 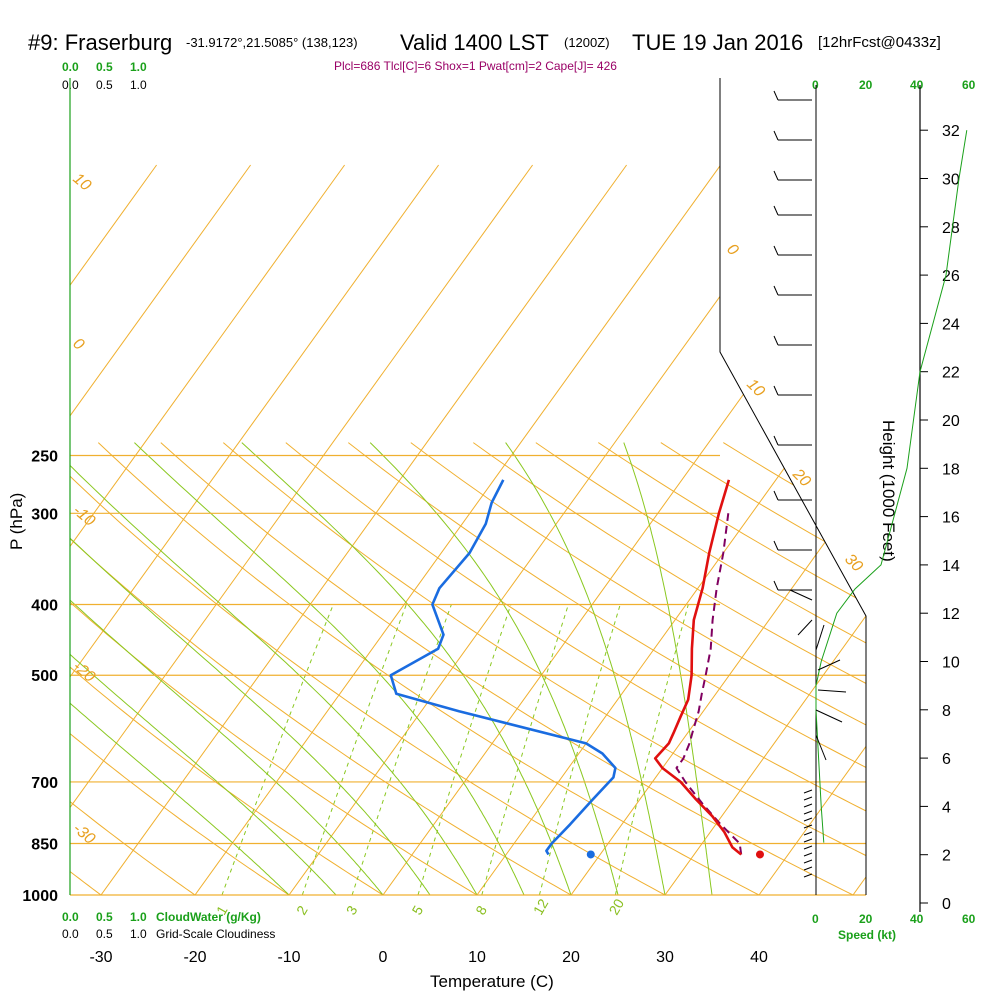 I want to click on pressure-tick-label: 700, so click(x=44, y=783).